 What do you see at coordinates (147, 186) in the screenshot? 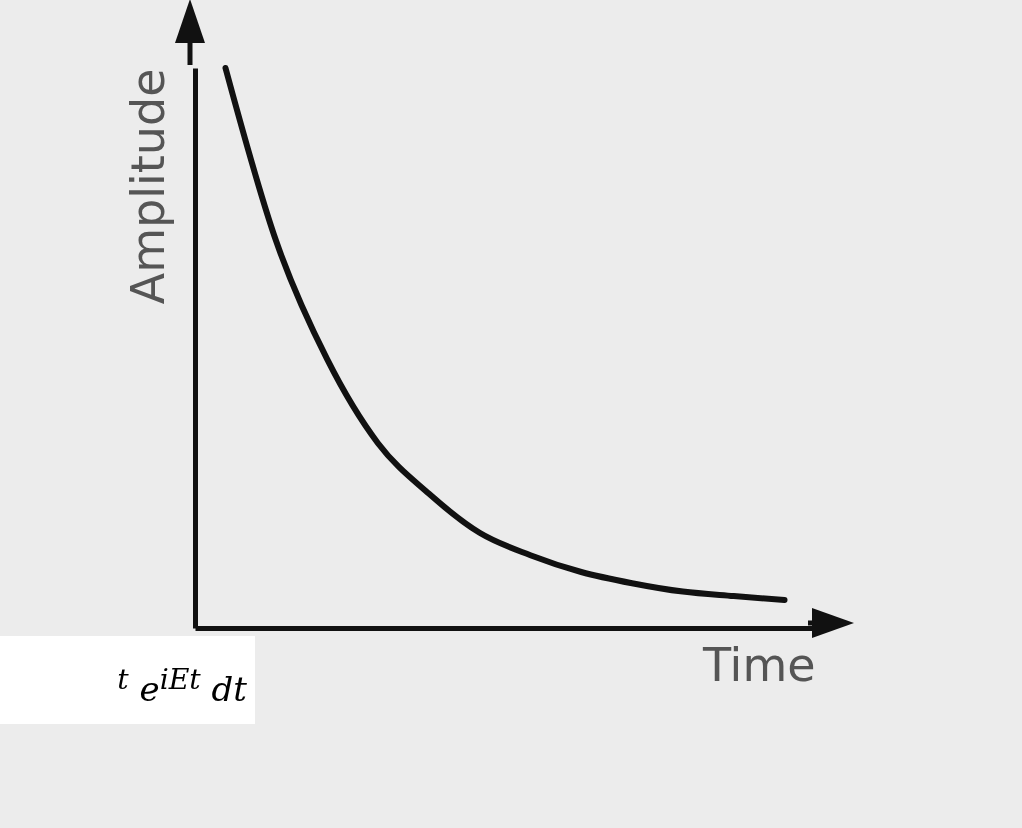
I see `y-axis-title: Amplitude` at bounding box center [147, 186].